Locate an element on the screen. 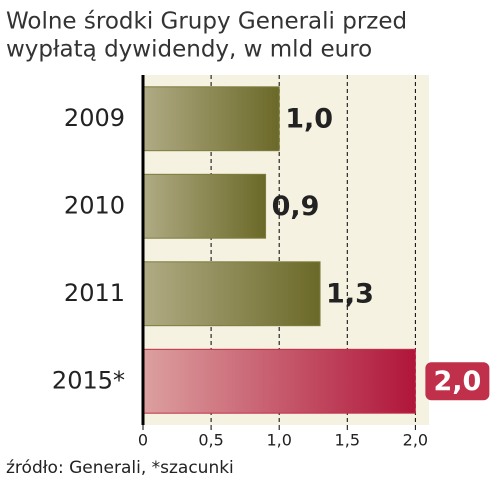 This screenshot has height=503, width=503. value-label: 1,3 is located at coordinates (350, 293).